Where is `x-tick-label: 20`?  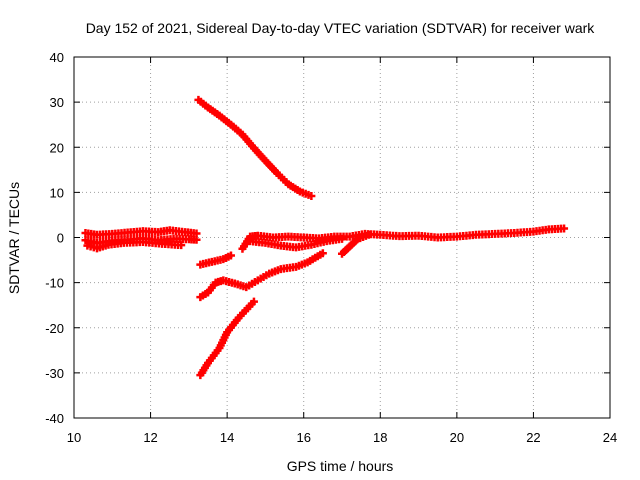
x-tick-label: 20 is located at coordinates (457, 437).